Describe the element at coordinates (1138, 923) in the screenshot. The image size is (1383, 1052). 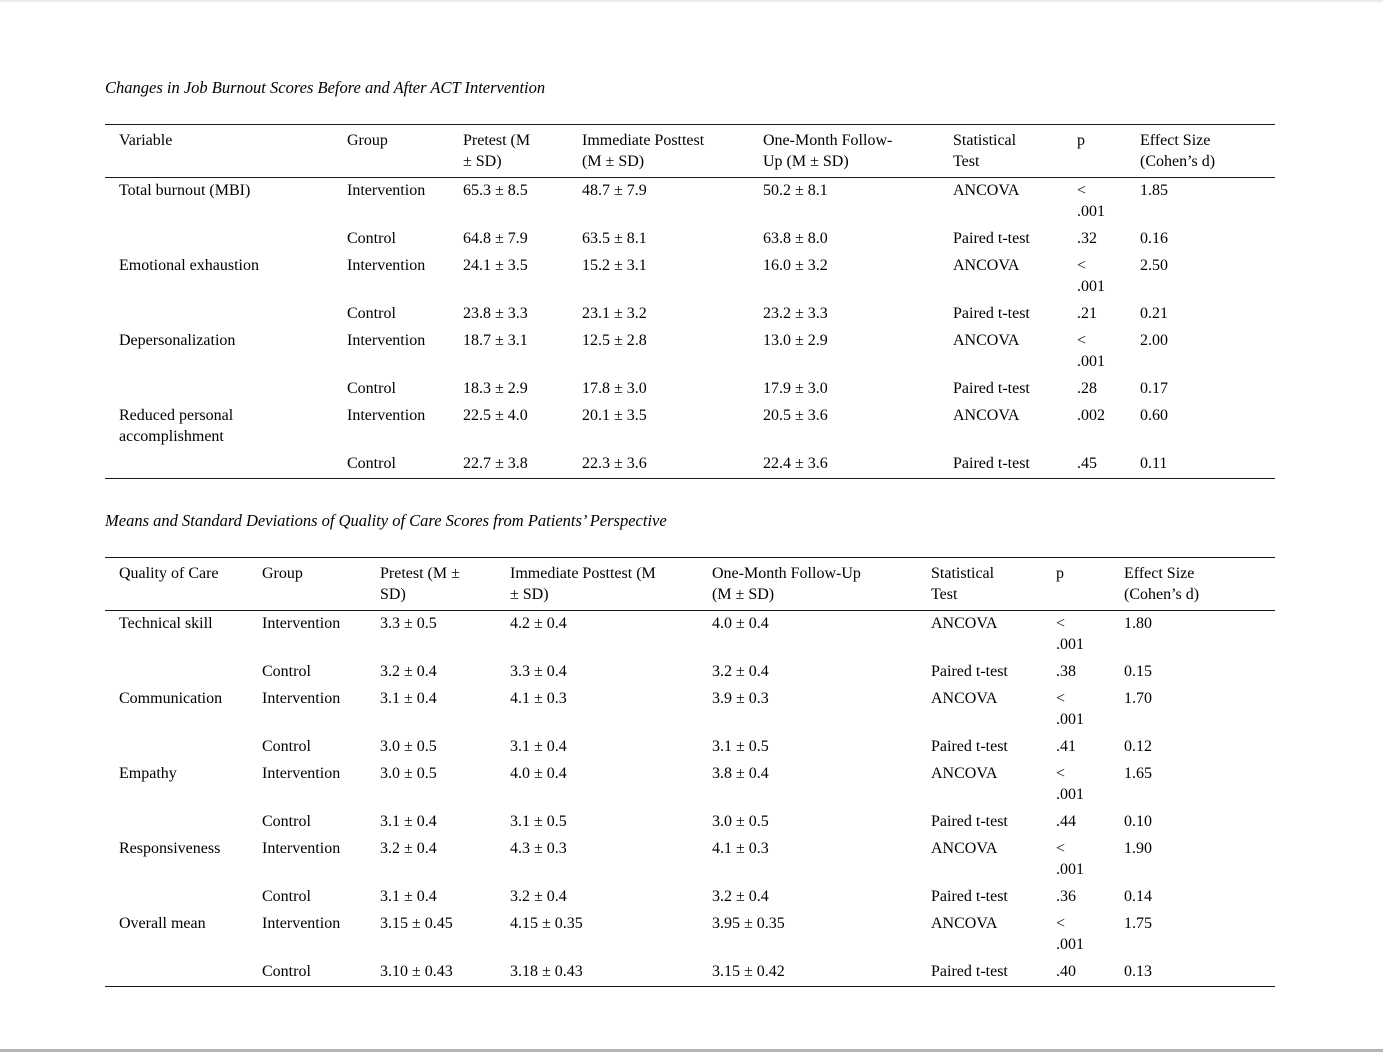
I see `table-cell: 1.75` at that location.